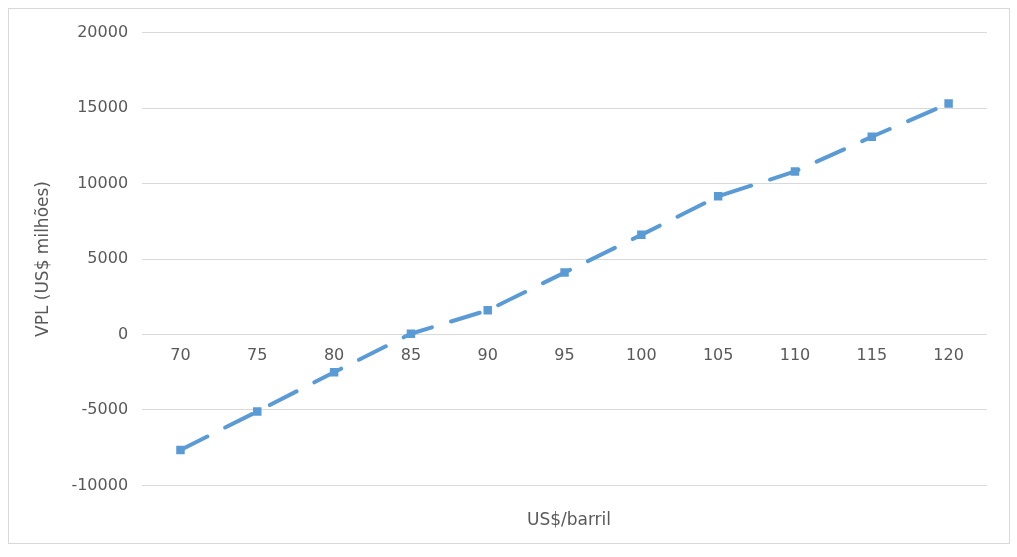 The height and width of the screenshot is (557, 1017). Describe the element at coordinates (123, 333) in the screenshot. I see `y-tick-label: 0` at that location.